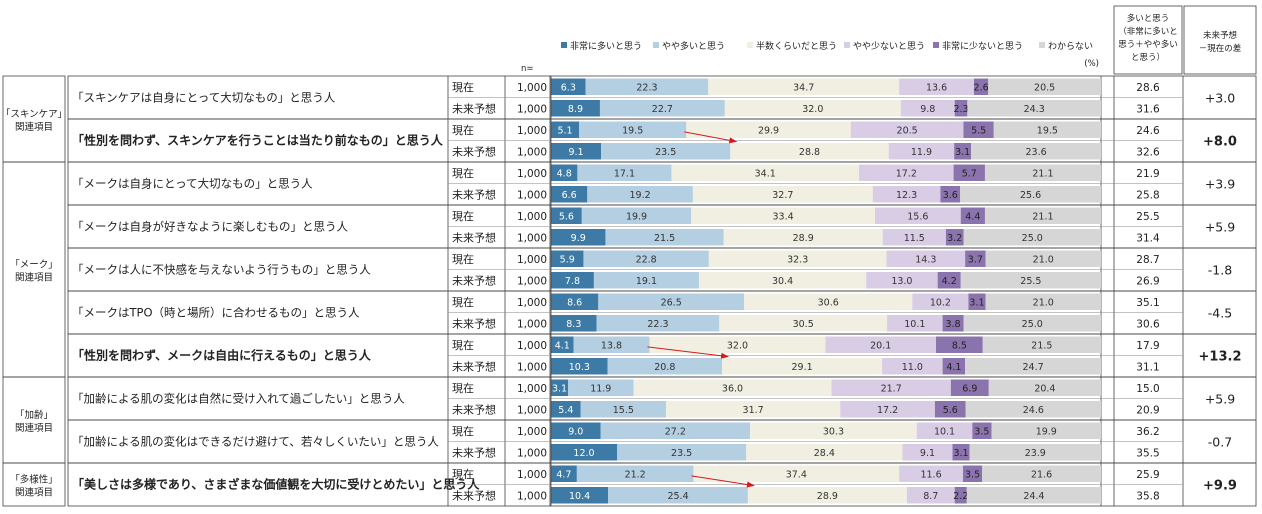 This screenshot has height=514, width=1262. Describe the element at coordinates (1070, 46) in the screenshot. I see `legend-label-6: わからない` at that location.